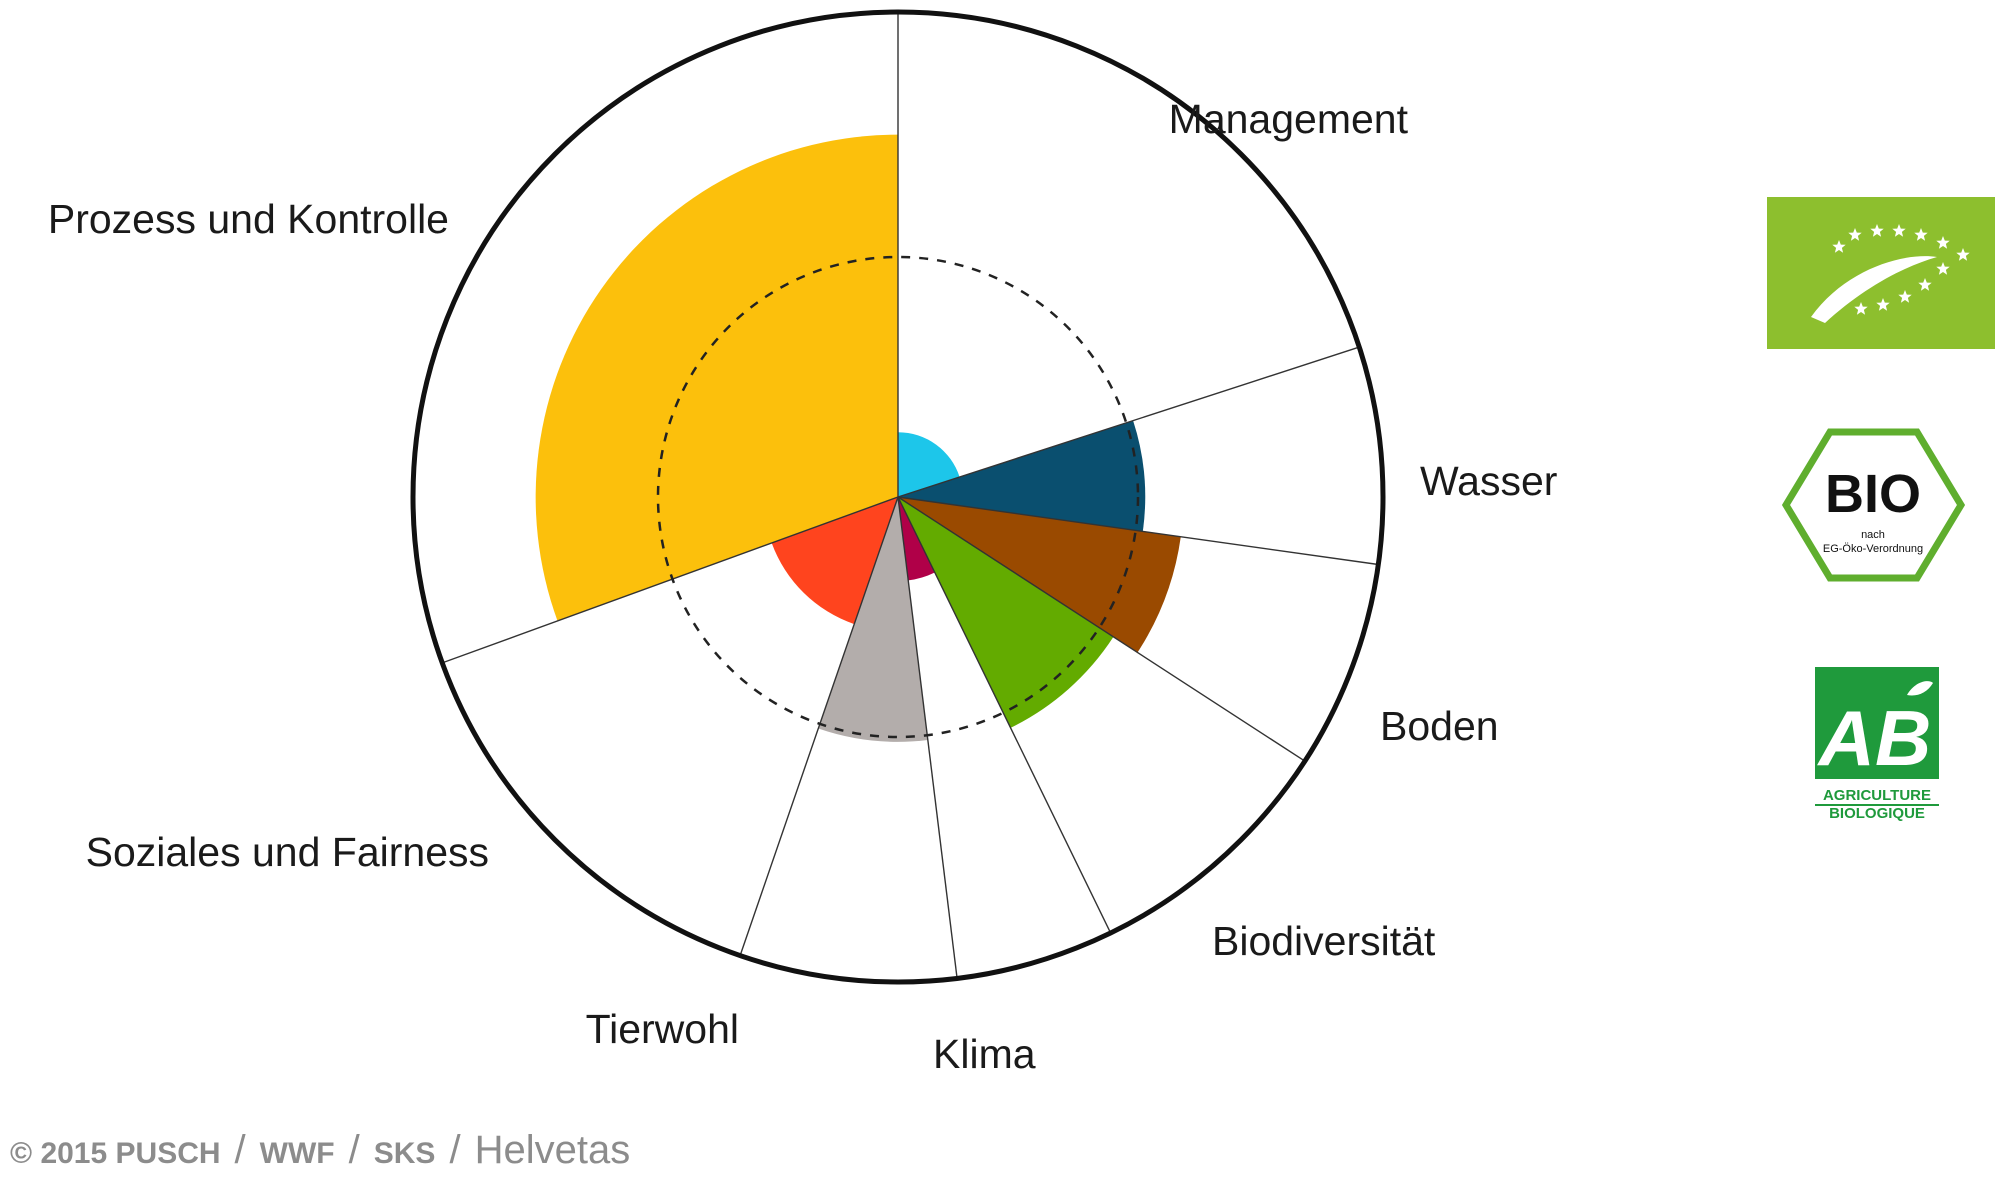 Image resolution: width=2000 pixels, height=1177 pixels. I want to click on bio-logo-subtext-1: nach, so click(1873, 535).